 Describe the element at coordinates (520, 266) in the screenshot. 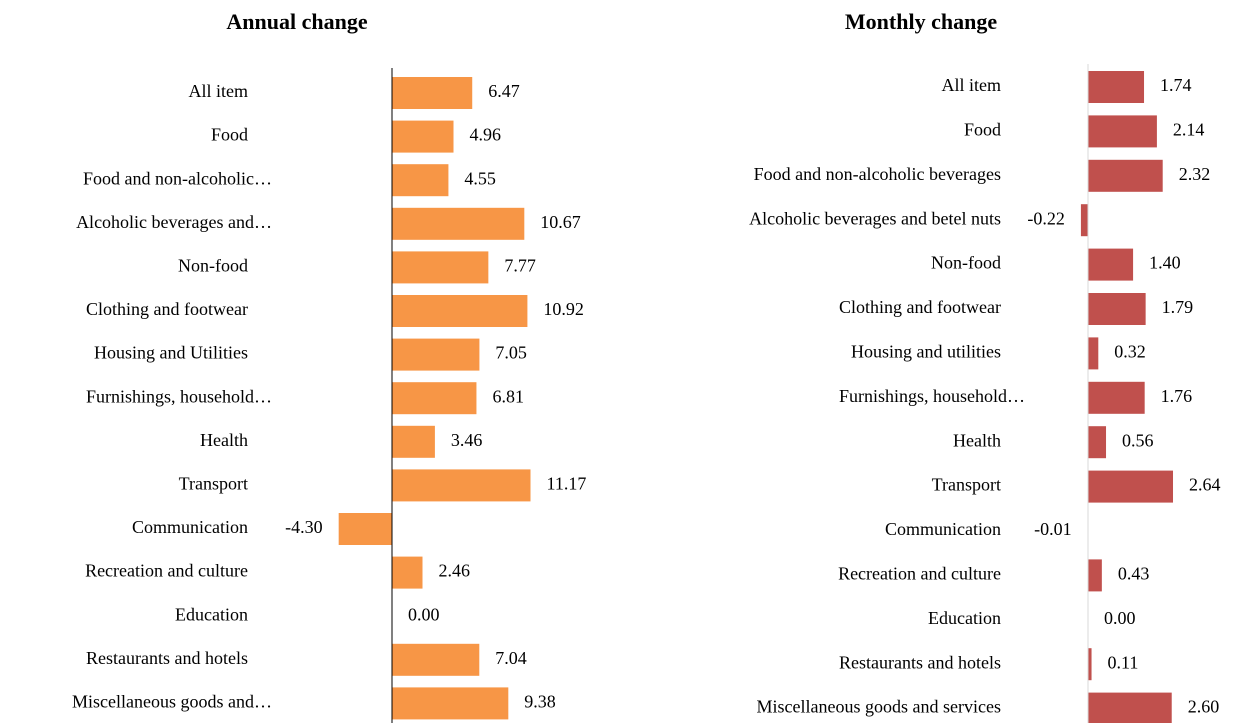

I see `value-label: 7.77` at that location.